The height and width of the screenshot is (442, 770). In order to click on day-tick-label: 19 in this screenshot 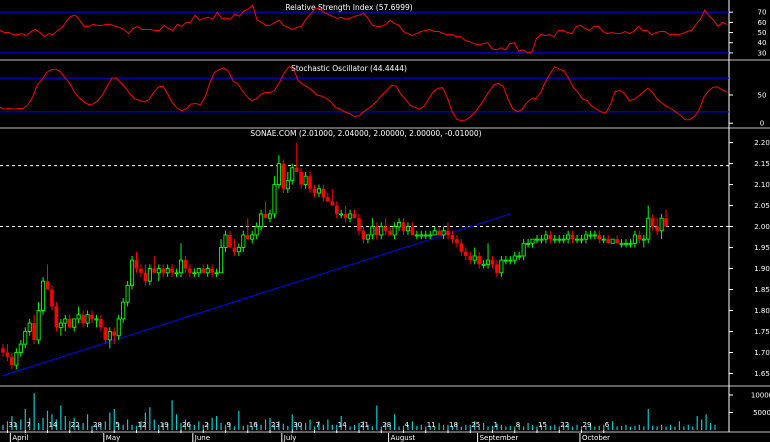, I will do `click(164, 425)`.